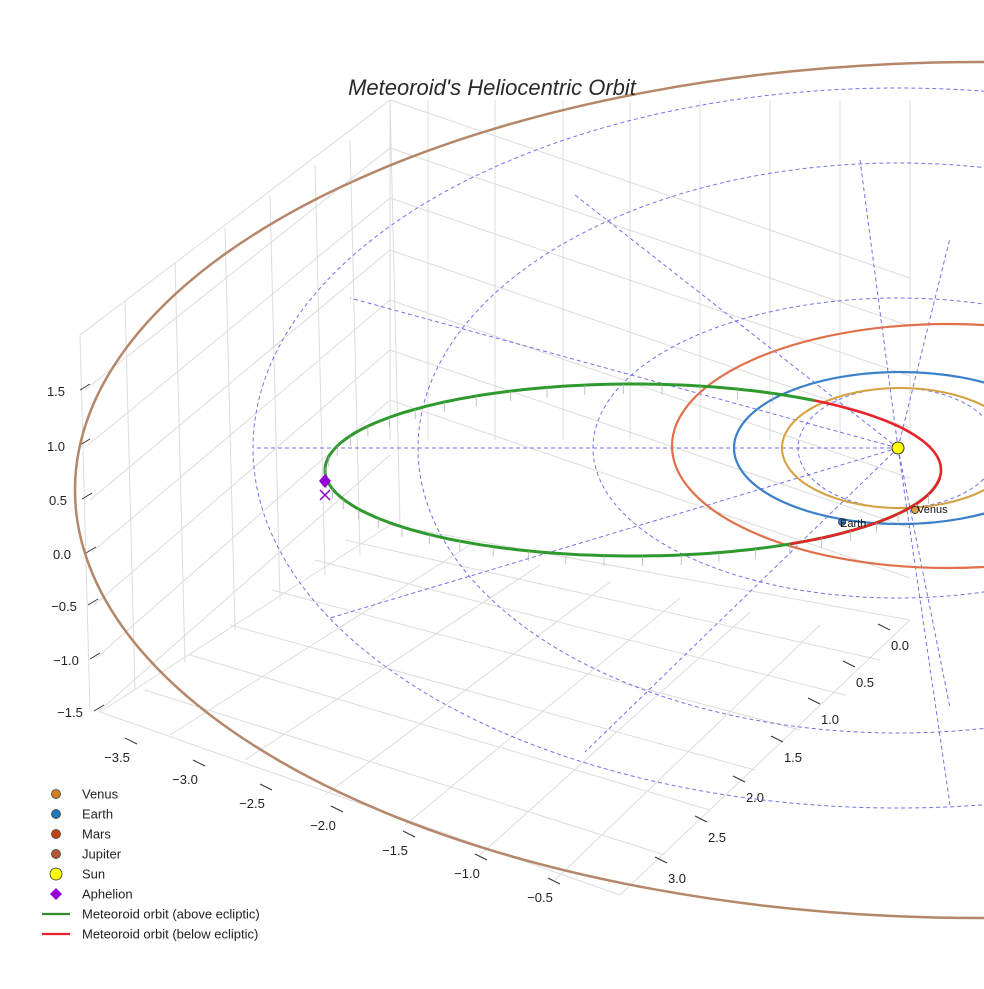 This screenshot has width=984, height=989. Describe the element at coordinates (853, 524) in the screenshot. I see `earth-label: Earth` at that location.